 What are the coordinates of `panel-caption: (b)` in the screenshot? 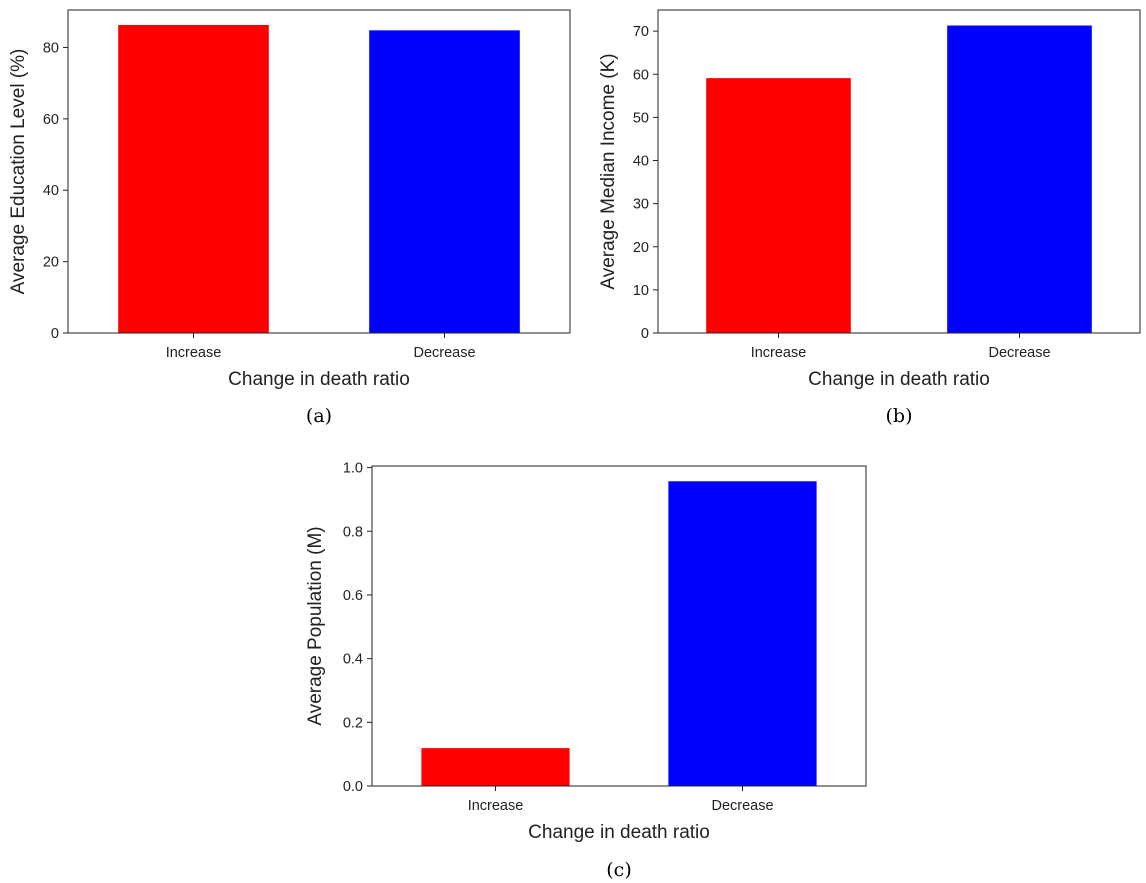 It's located at (899, 416).